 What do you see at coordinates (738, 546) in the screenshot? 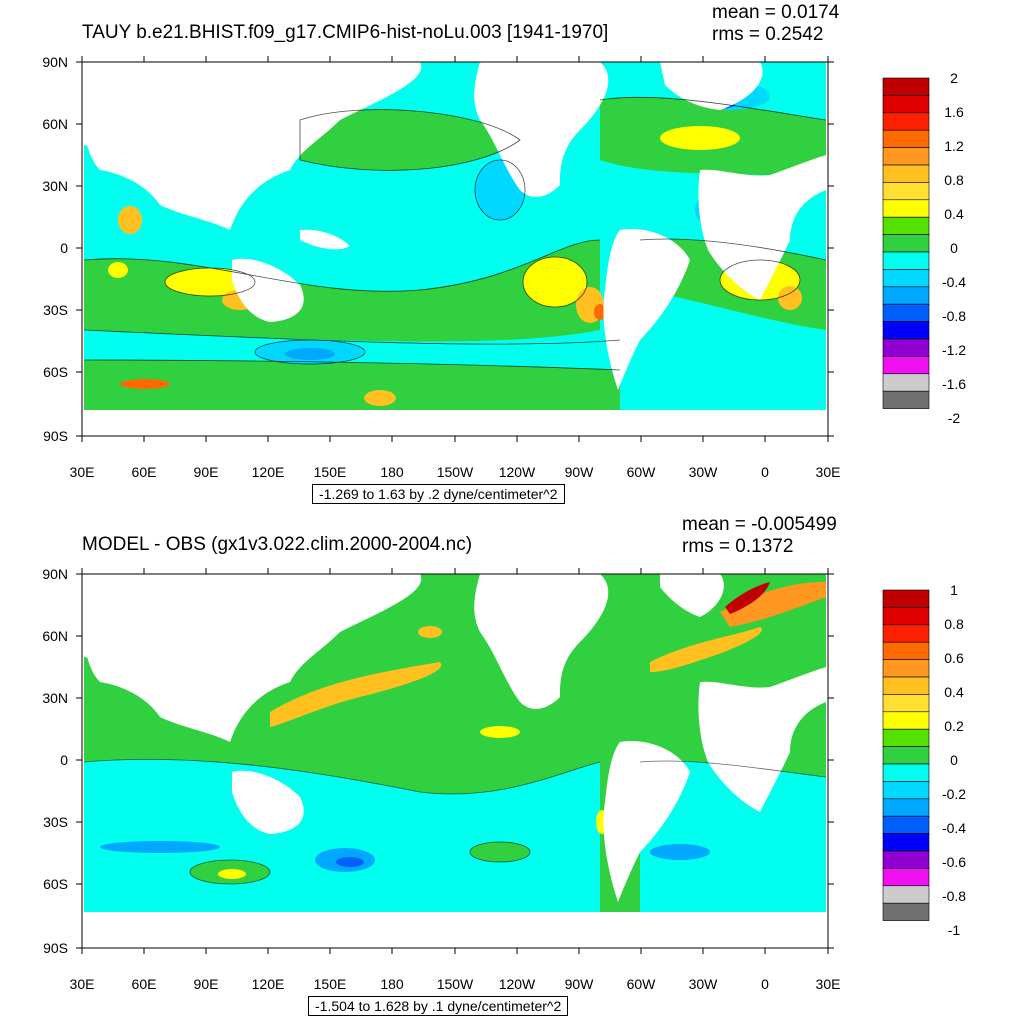
I see `rms-value: rms = 0.1372` at bounding box center [738, 546].